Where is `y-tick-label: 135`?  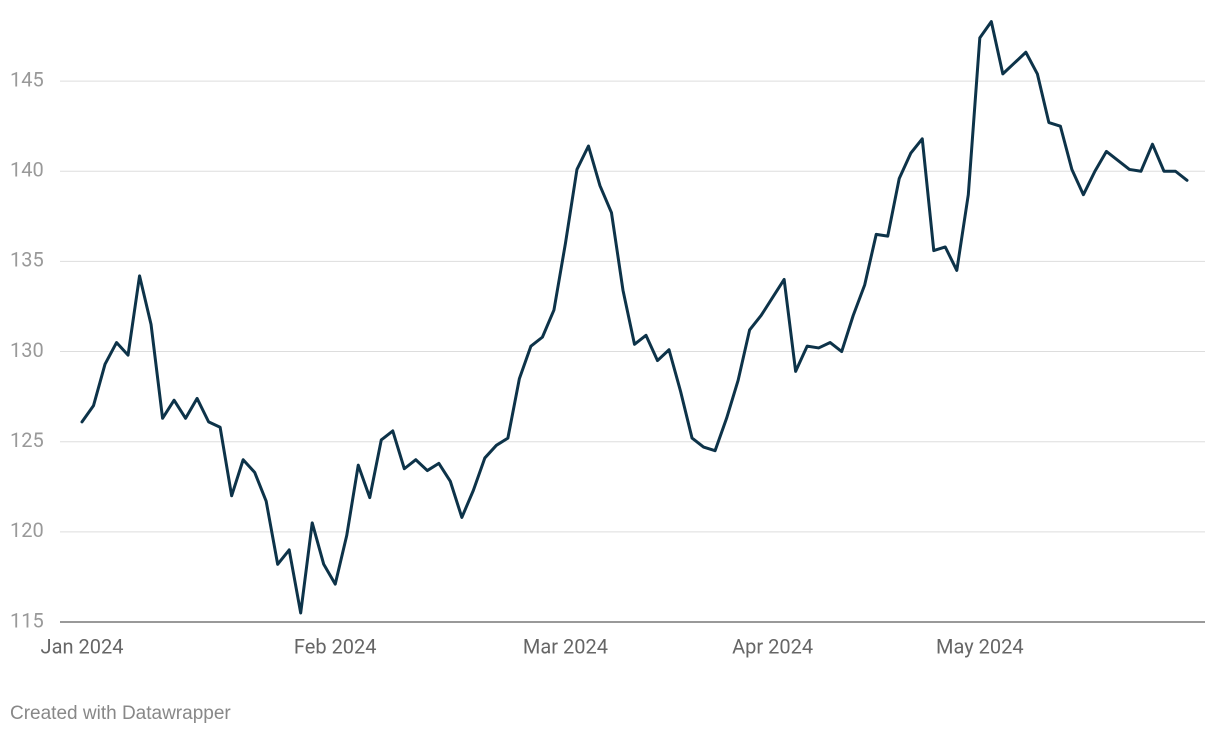 y-tick-label: 135 is located at coordinates (27, 260).